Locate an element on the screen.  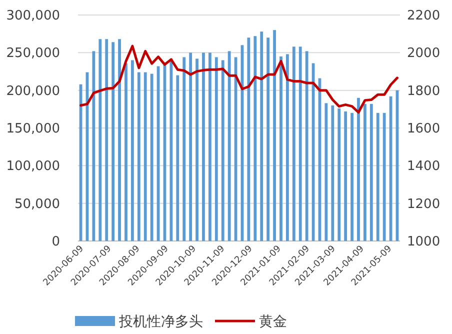
y-tick-label: 0 is located at coordinates (56, 242).